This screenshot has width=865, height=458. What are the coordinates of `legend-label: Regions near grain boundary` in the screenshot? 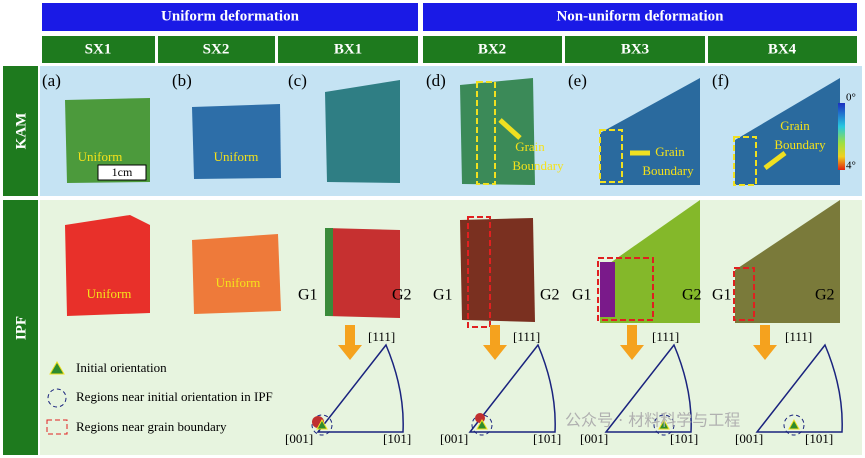 It's located at (151, 426).